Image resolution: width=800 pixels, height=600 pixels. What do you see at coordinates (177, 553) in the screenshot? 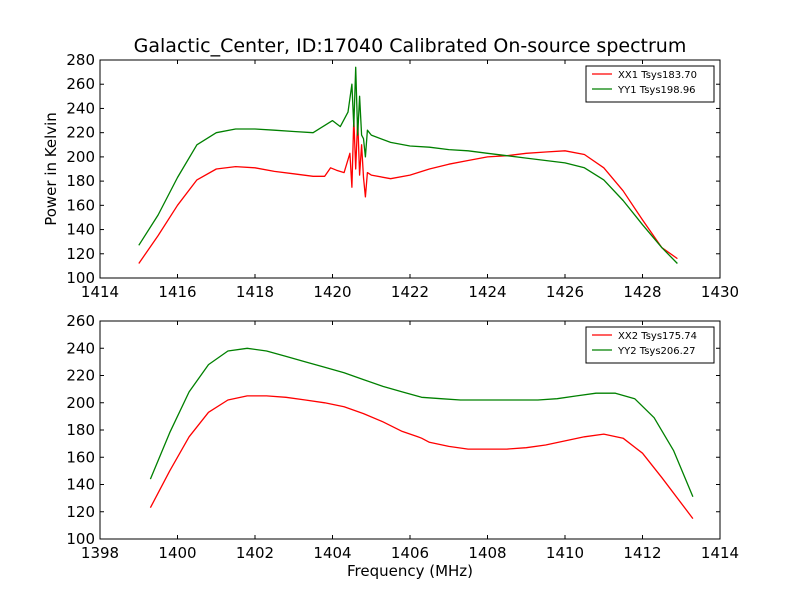
I see `x-tick-label: 1400` at bounding box center [177, 553].